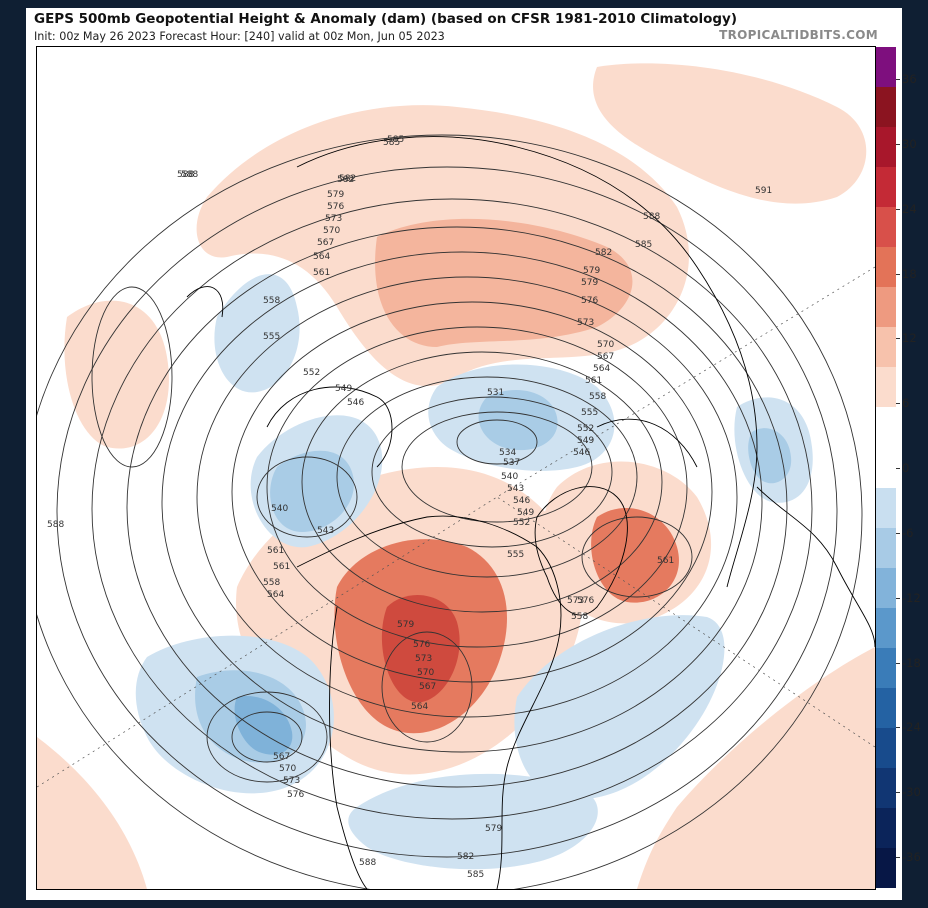  What do you see at coordinates (92, 813) in the screenshot?
I see `anomaly-positive-southwest-corner` at bounding box center [92, 813].